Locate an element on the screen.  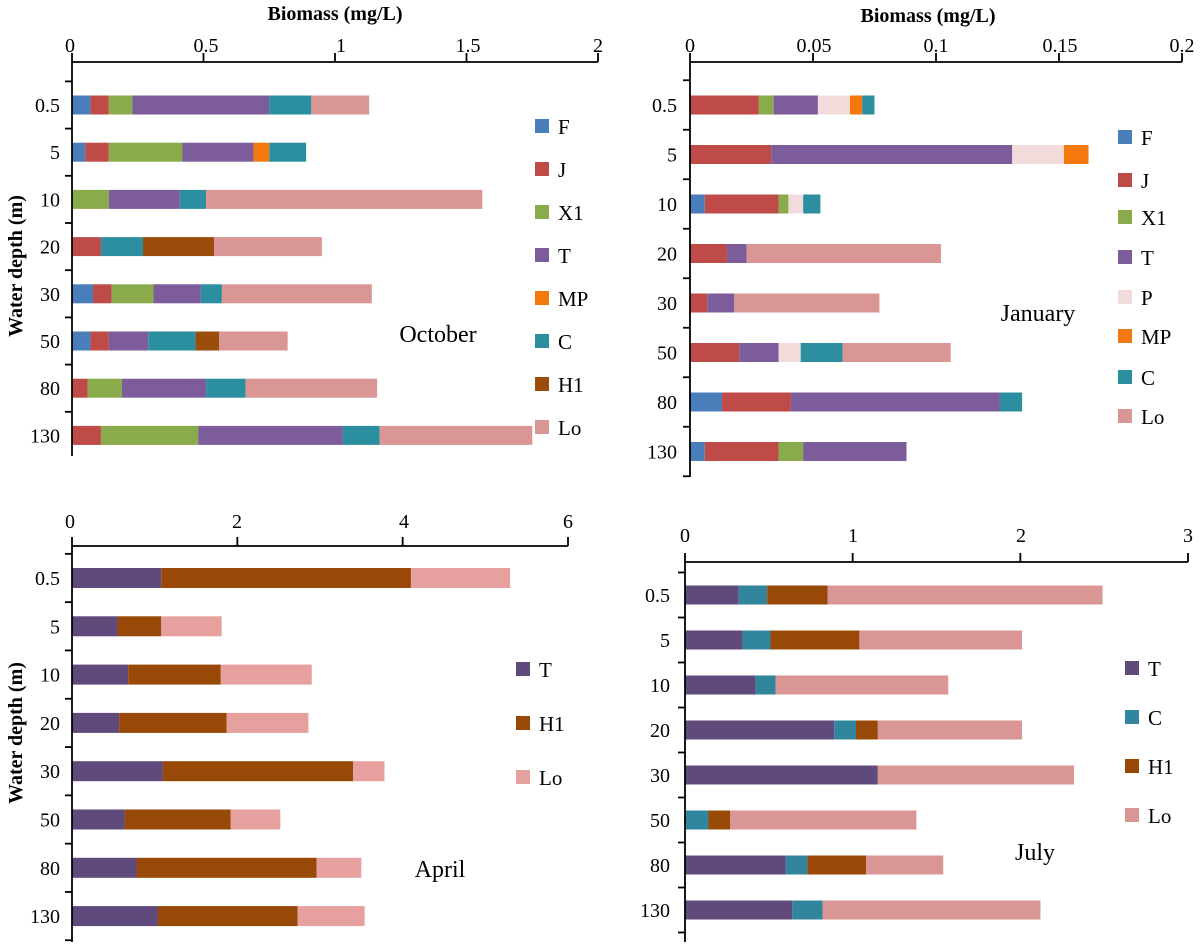
january-y-tick-label: 0.5 is located at coordinates (664, 106).